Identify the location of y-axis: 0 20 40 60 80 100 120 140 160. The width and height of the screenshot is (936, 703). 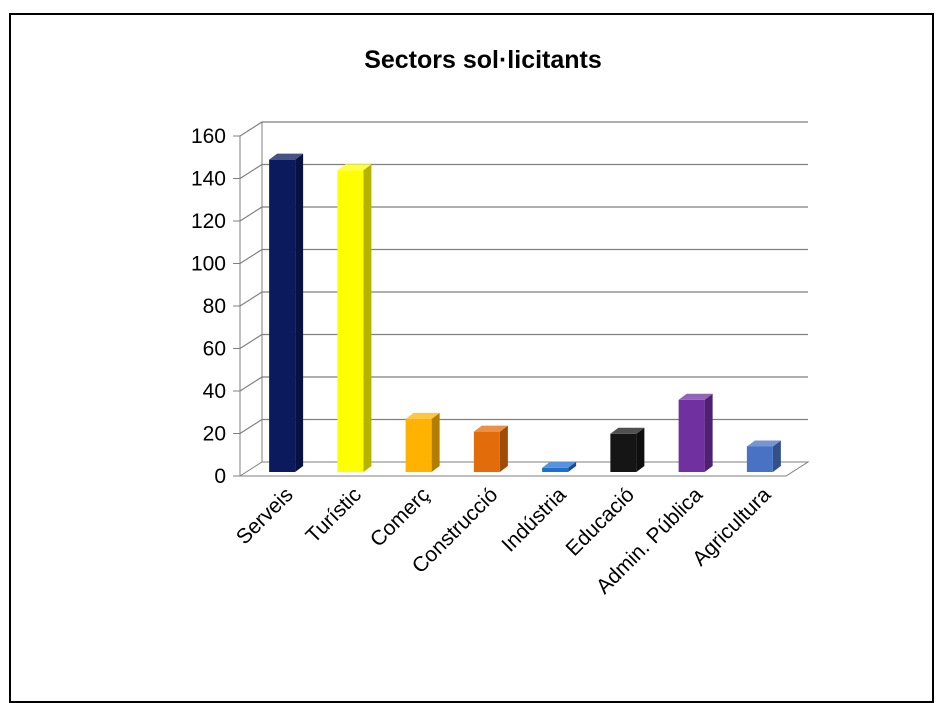
(215, 306).